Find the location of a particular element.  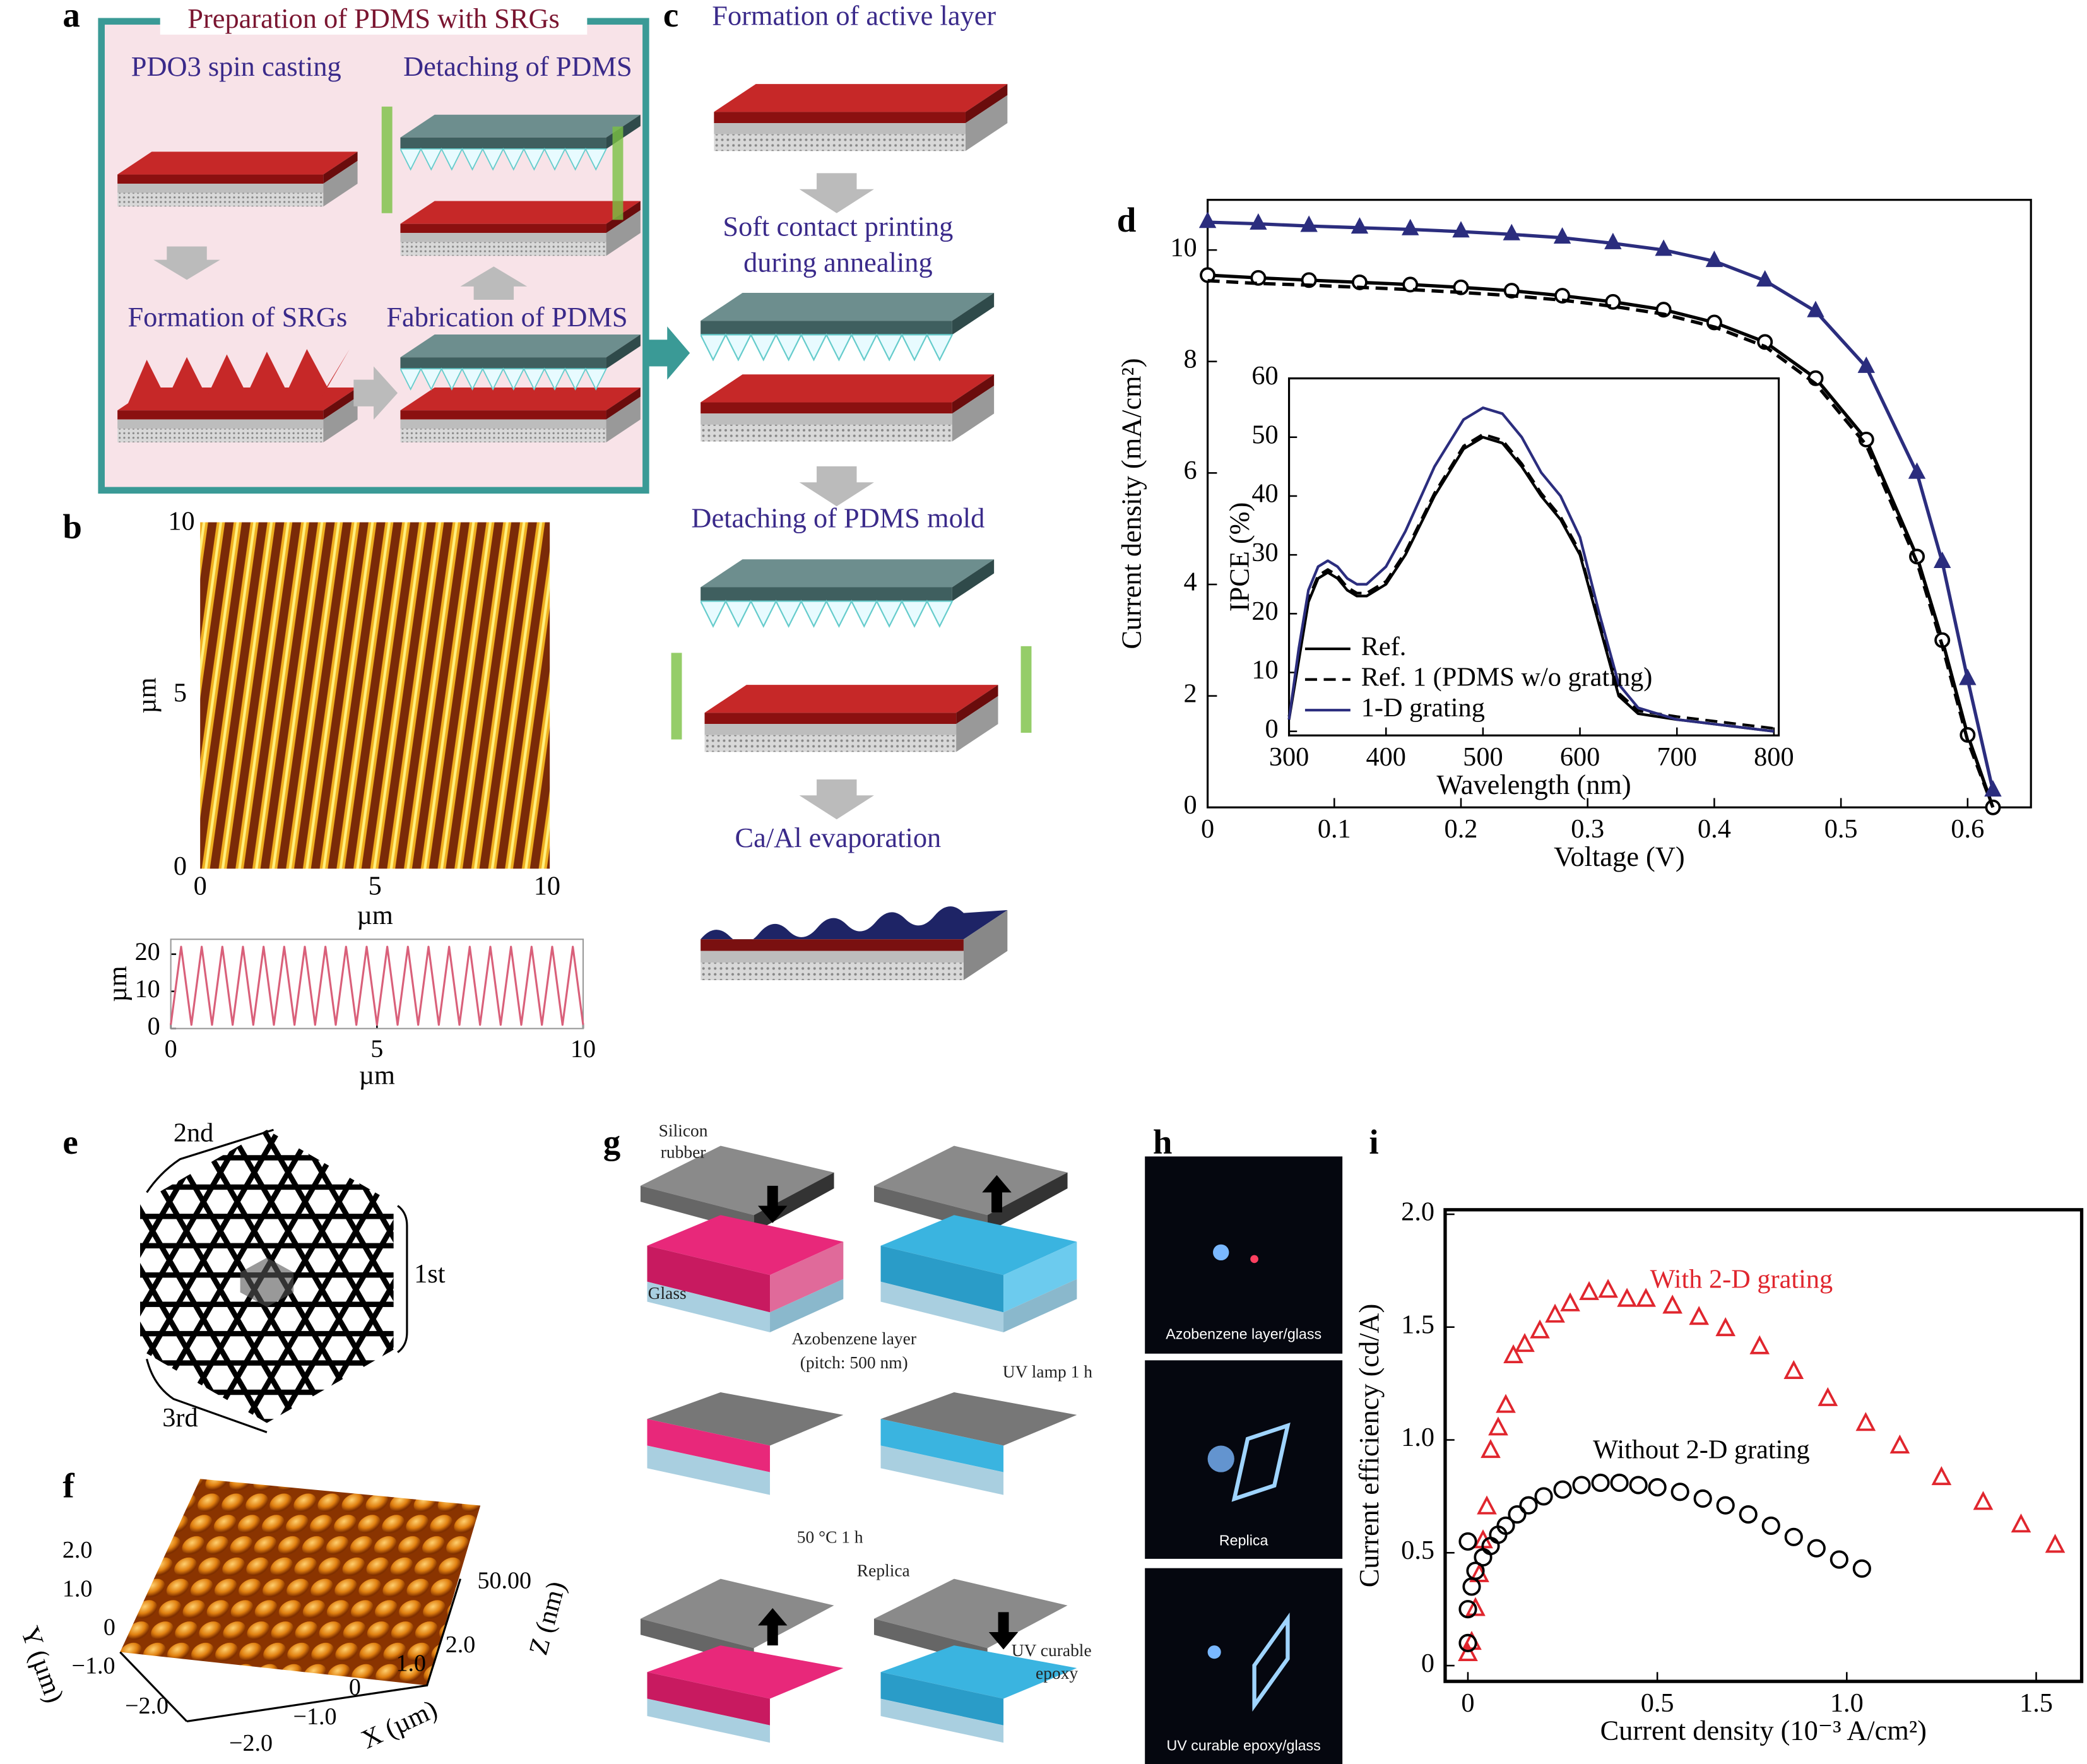

y-tick-label: 1.0 is located at coordinates (77, 1588).